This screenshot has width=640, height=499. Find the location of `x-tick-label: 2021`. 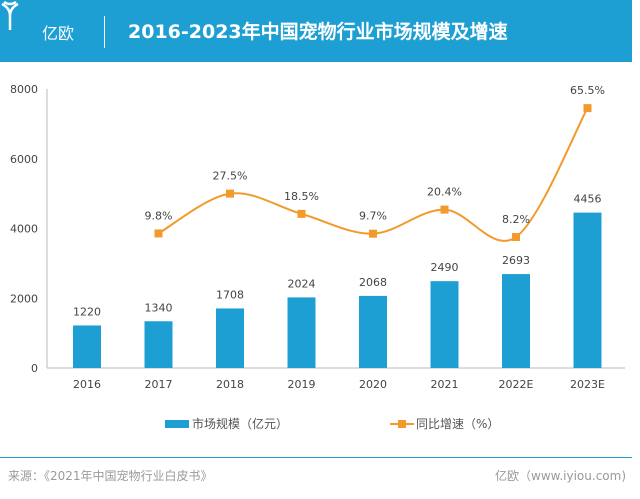

x-tick-label: 2021 is located at coordinates (445, 384).